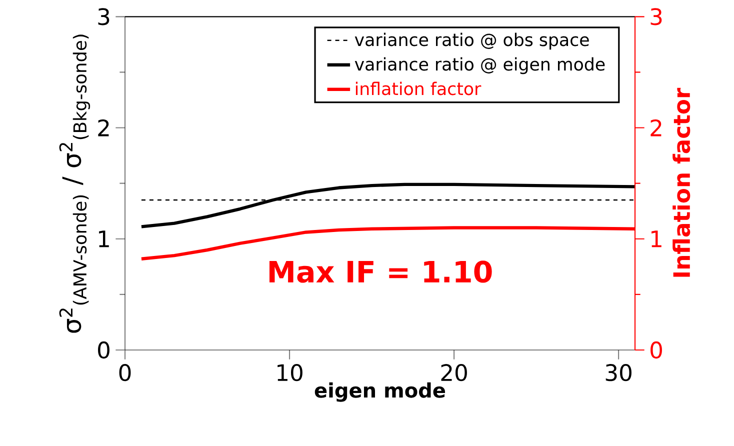 The image size is (734, 446). Describe the element at coordinates (681, 182) in the screenshot. I see `y2-axis-title: Inflation factor` at that location.